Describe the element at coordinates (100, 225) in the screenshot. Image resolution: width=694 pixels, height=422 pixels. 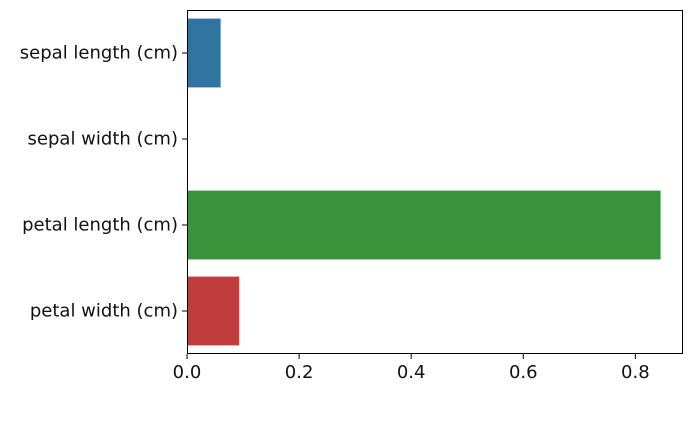
I see `y-tick-label-petal-length: petal length (cm)` at that location.